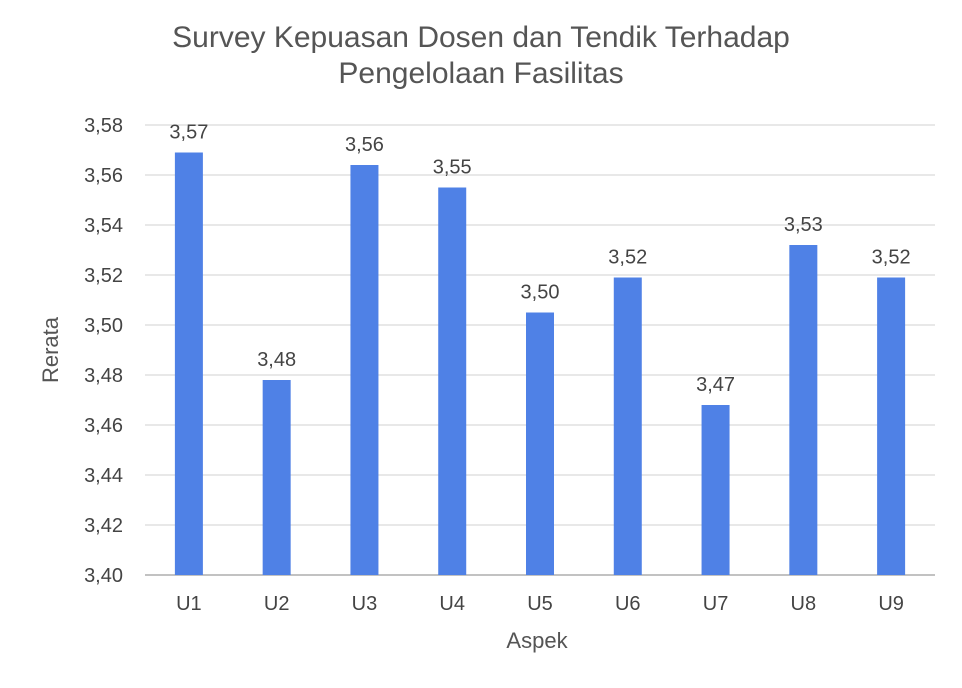  I want to click on x-tick-label: U2, so click(277, 604).